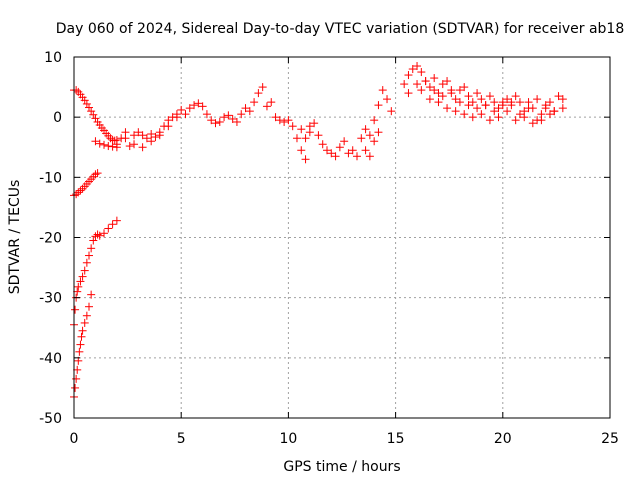 This screenshot has width=640, height=480. Describe the element at coordinates (57, 118) in the screenshot. I see `y-tick-label: 0` at that location.